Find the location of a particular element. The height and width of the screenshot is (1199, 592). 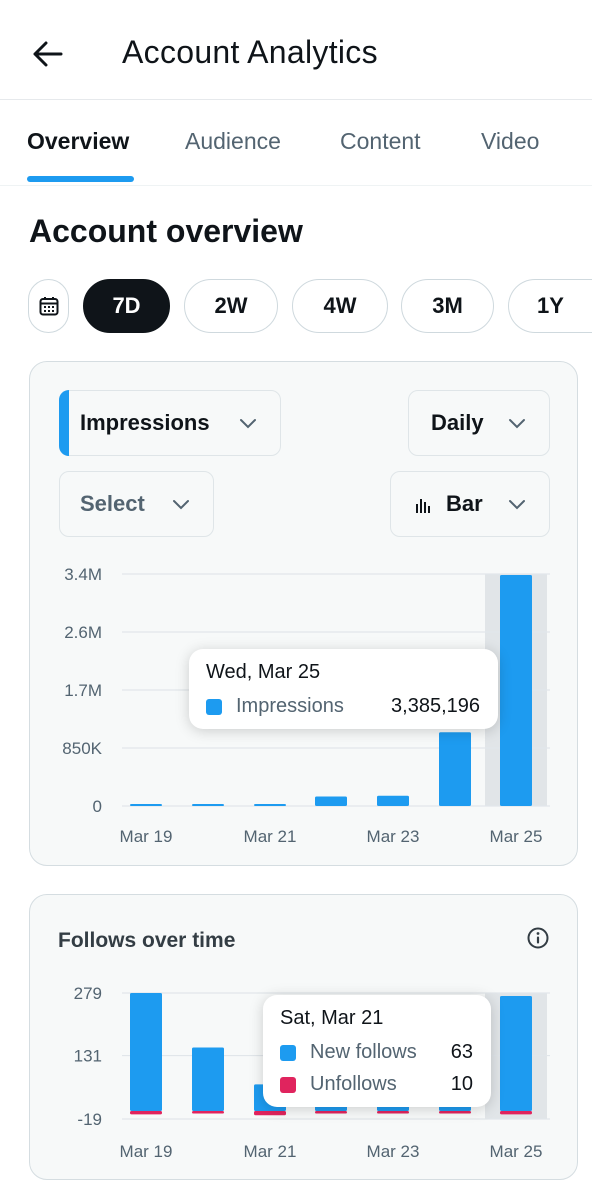

tab-video: Video is located at coordinates (510, 141).